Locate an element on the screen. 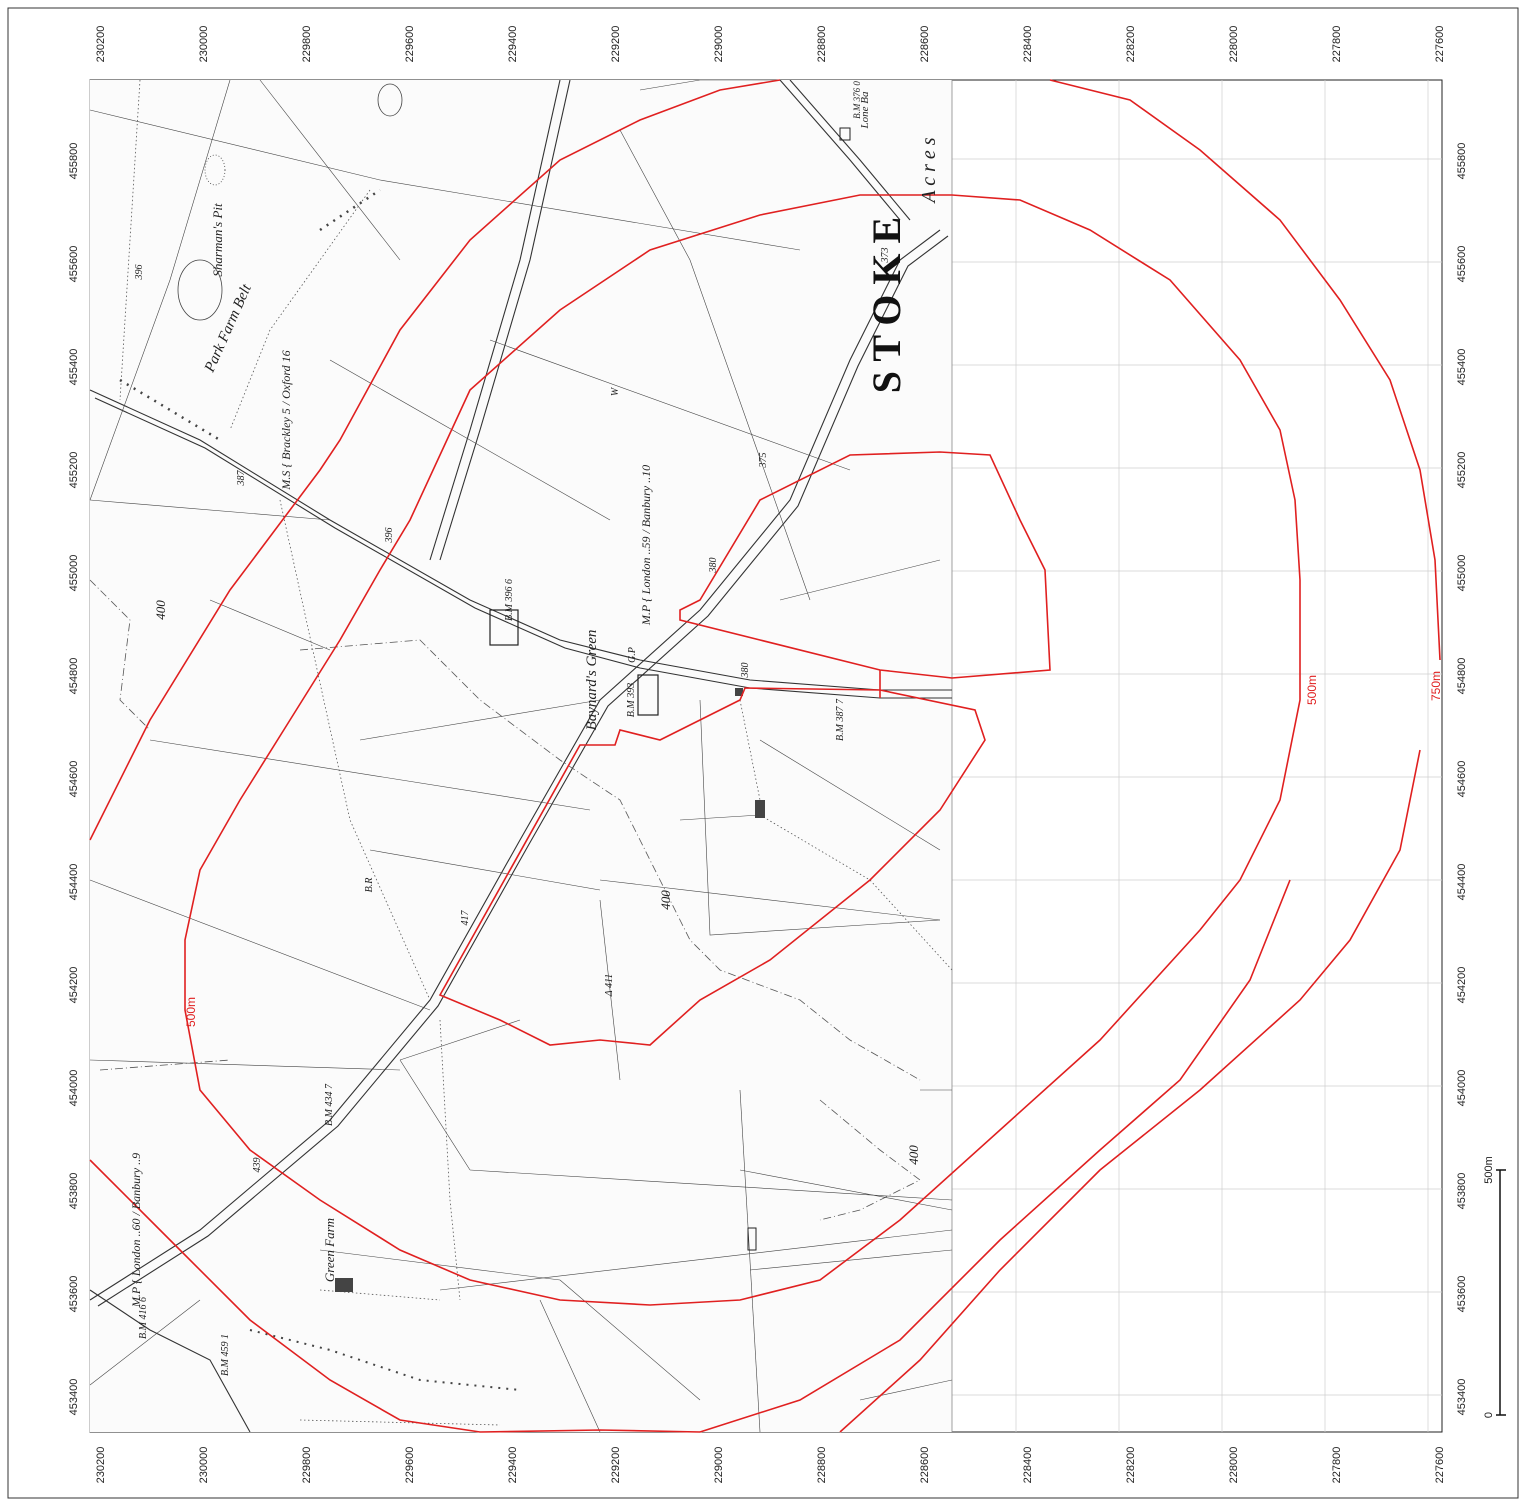 Image resolution: width=1527 pixels, height=1506 pixels. top-tick: 227600 is located at coordinates (1440, 44).